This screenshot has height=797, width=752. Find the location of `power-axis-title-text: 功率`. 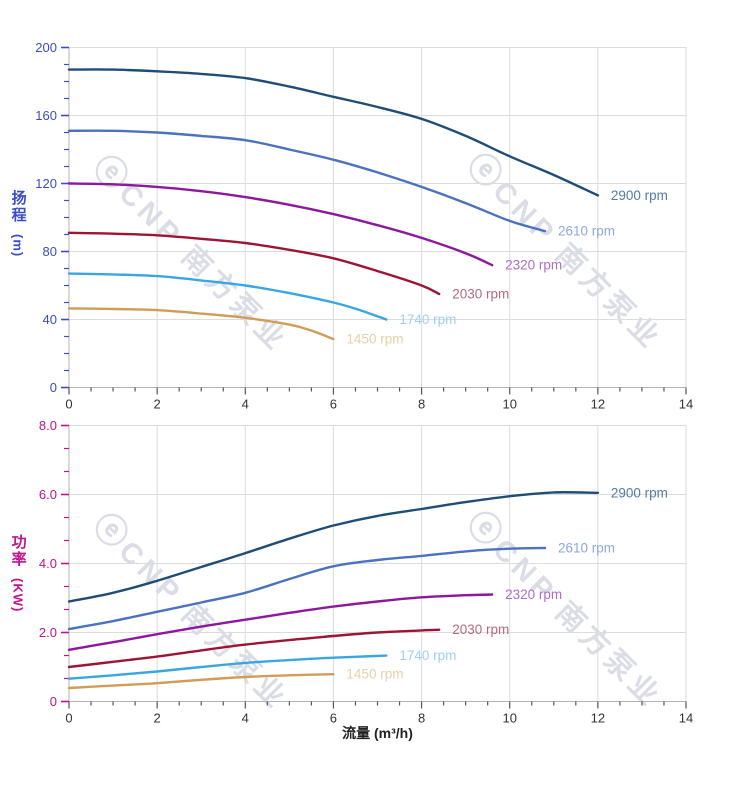

power-axis-title-text: 功率 is located at coordinates (18, 551).